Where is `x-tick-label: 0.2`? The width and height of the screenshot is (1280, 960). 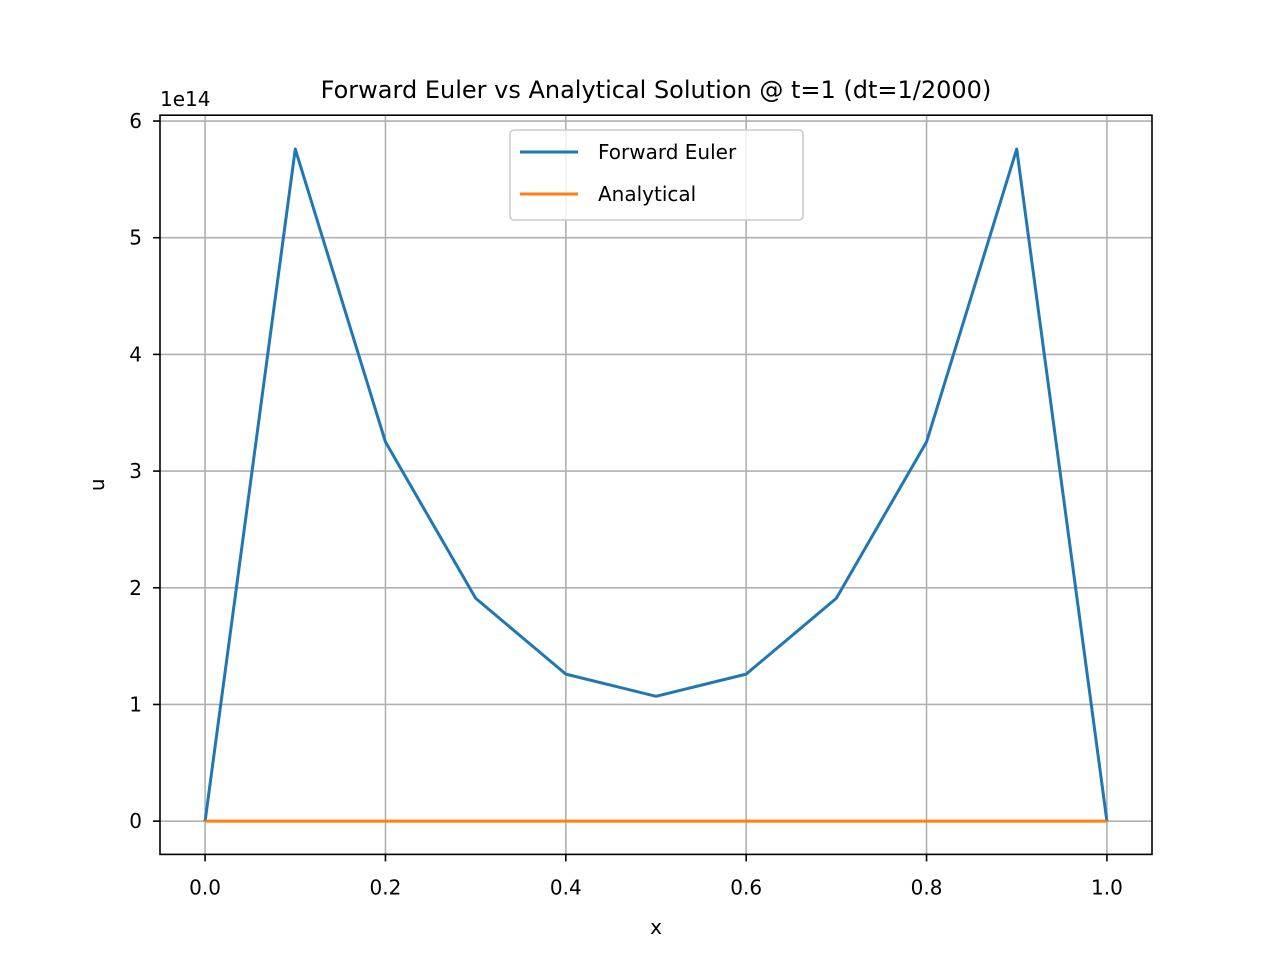
x-tick-label: 0.2 is located at coordinates (386, 887).